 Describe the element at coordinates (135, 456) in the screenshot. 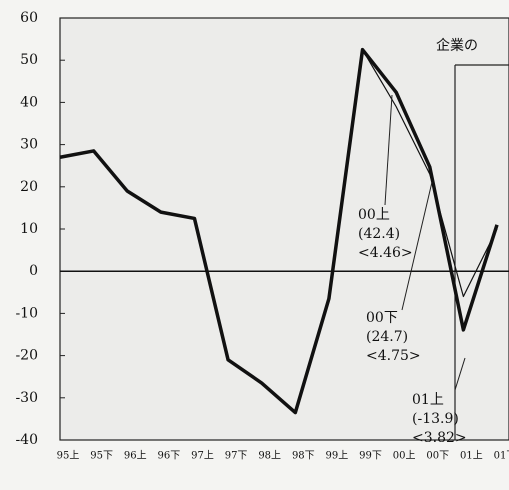

I see `x-tick-label: 96上` at that location.